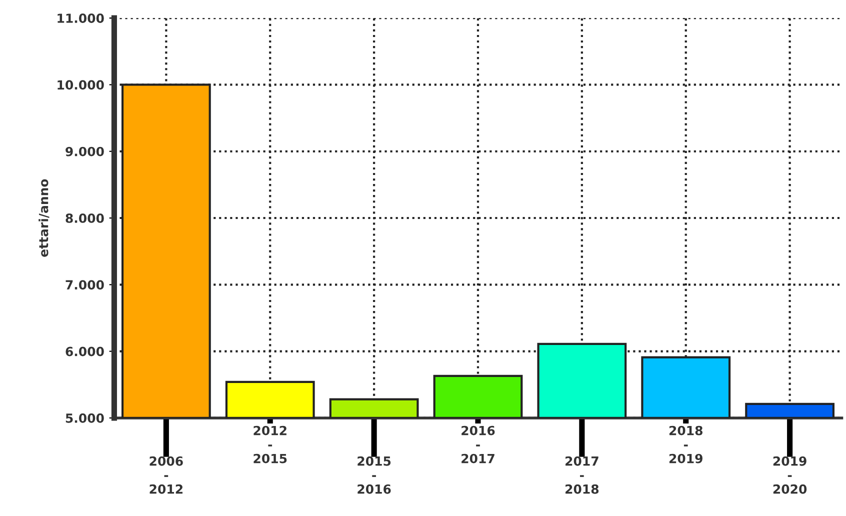 This screenshot has width=846, height=516. Describe the element at coordinates (44, 218) in the screenshot. I see `y-axis-title: ettari/anno` at that location.